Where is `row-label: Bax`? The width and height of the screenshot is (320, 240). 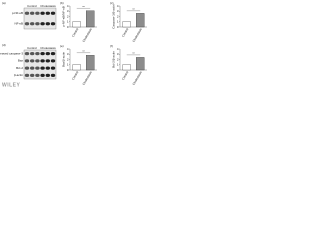
row-label: Bax is located at coordinates (21, 61).